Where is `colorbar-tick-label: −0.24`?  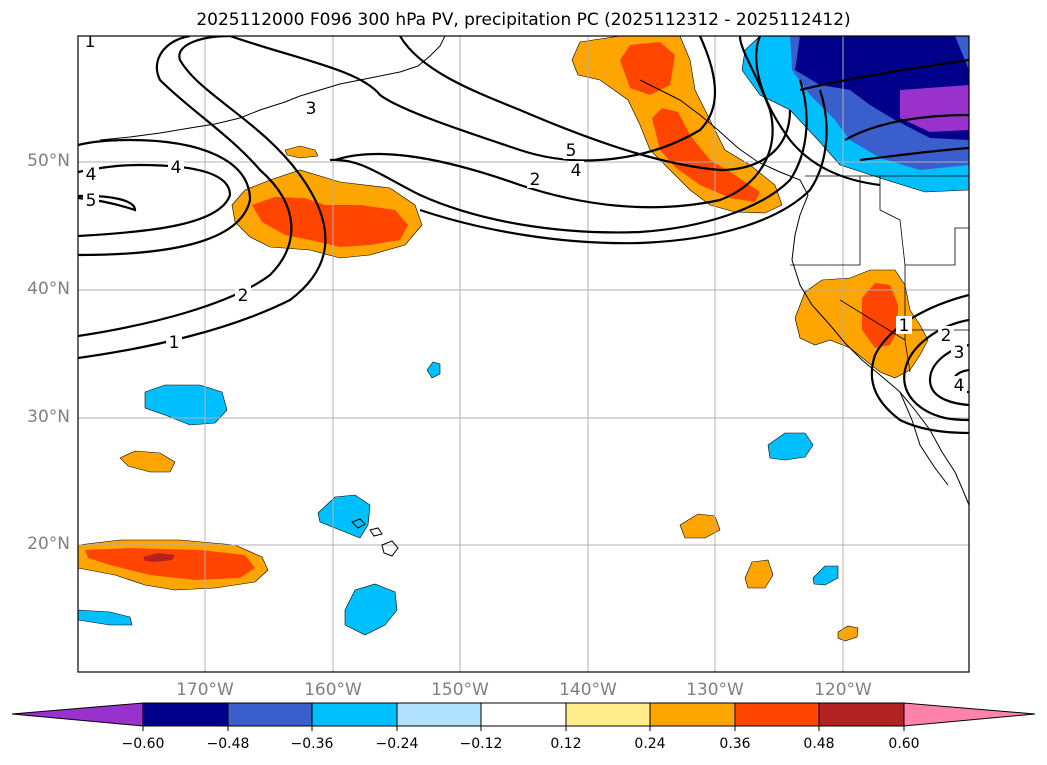 colorbar-tick-label: −0.24 is located at coordinates (397, 744).